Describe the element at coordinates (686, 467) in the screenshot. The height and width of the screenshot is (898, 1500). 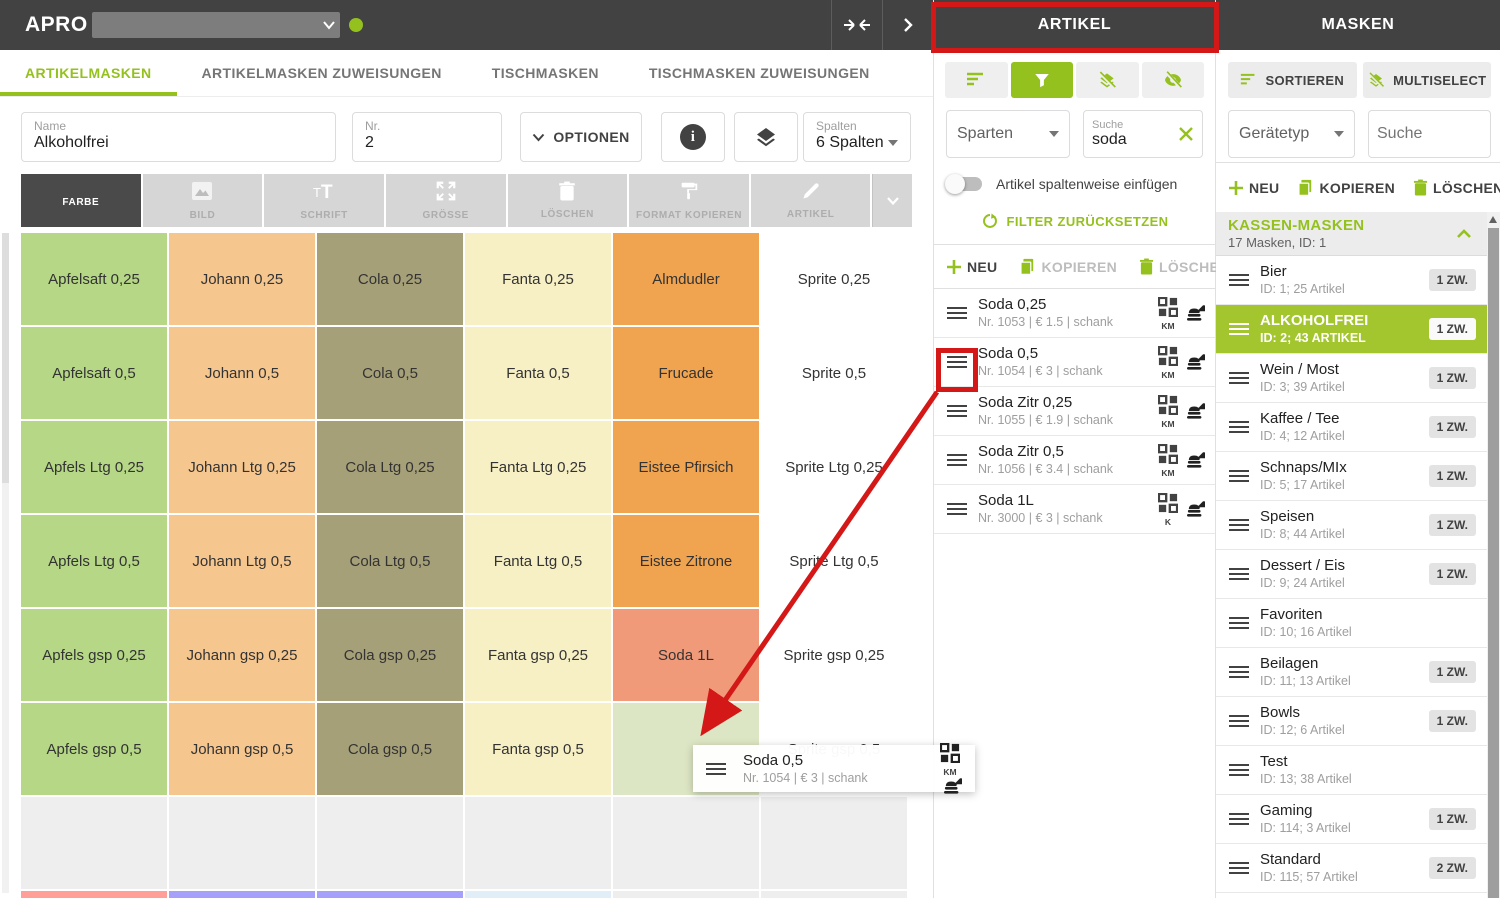
I see `grid-cell-eistee-pfirsich: Eistee Pfirsich` at that location.